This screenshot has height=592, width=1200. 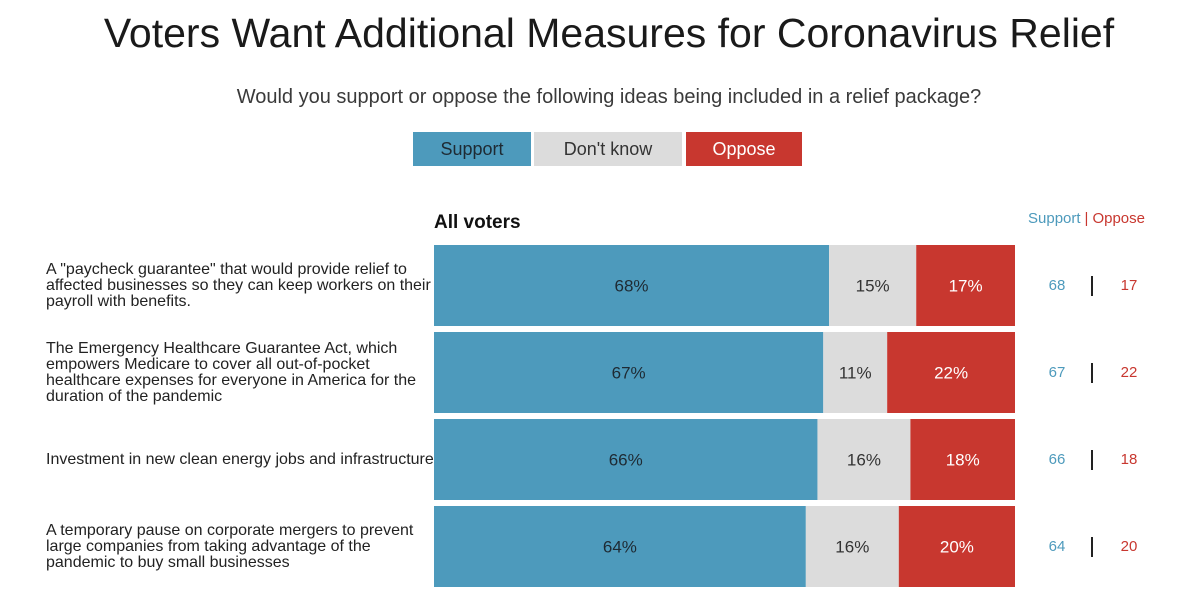 What do you see at coordinates (1057, 372) in the screenshot?
I see `net-support-value-2: 67` at bounding box center [1057, 372].